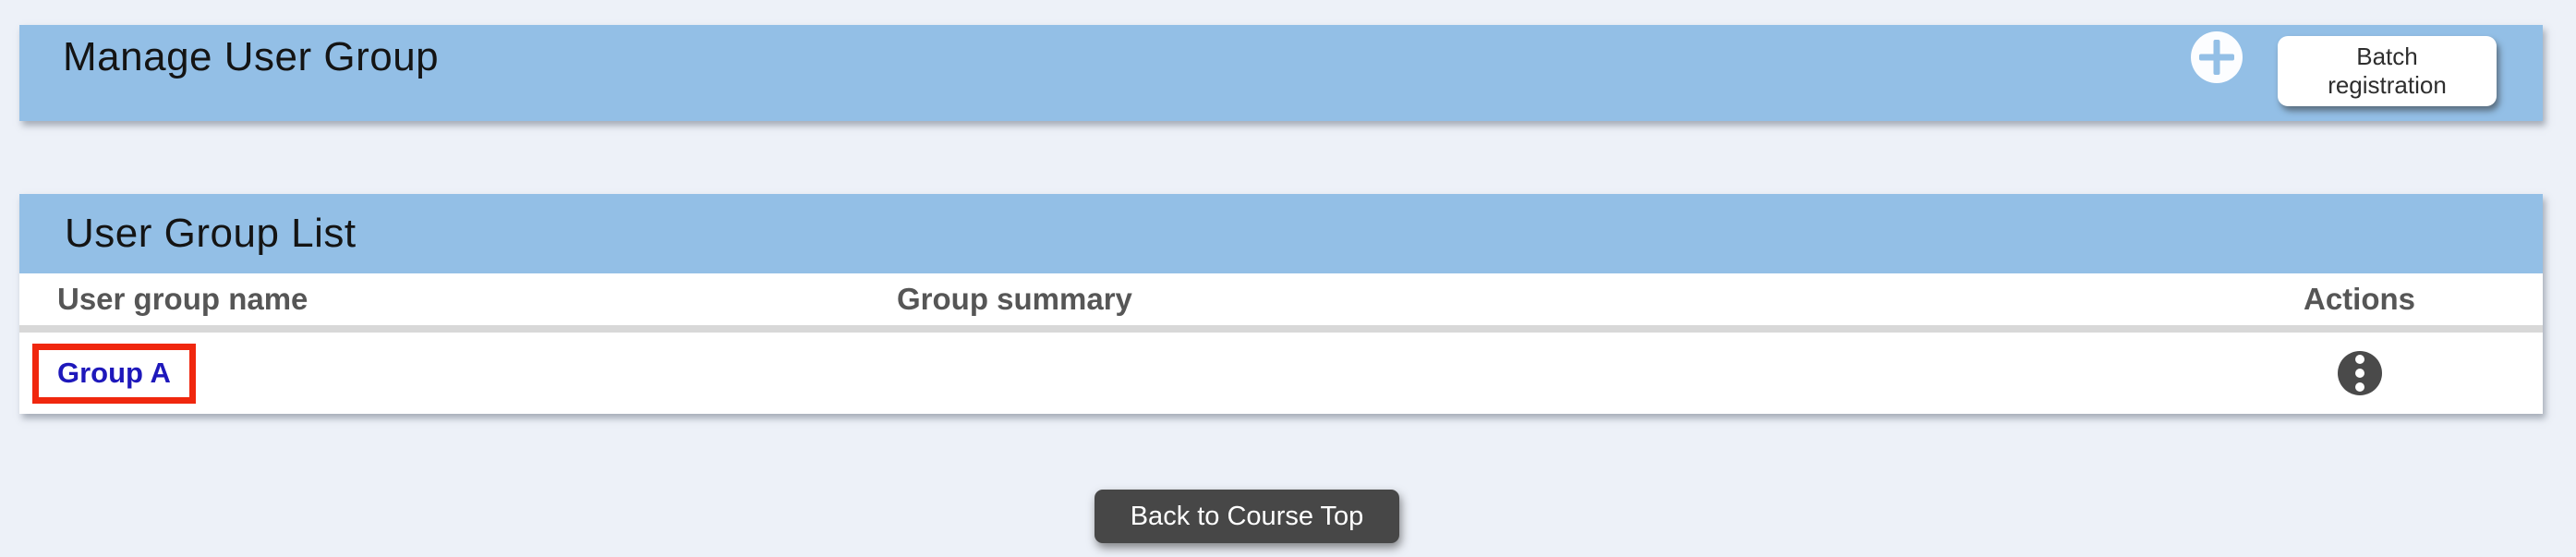  I want to click on add-group-button, so click(2217, 57).